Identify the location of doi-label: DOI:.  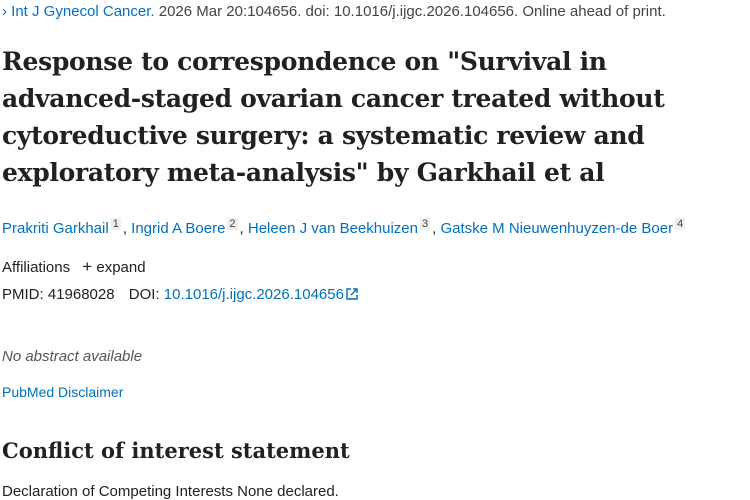
(144, 294).